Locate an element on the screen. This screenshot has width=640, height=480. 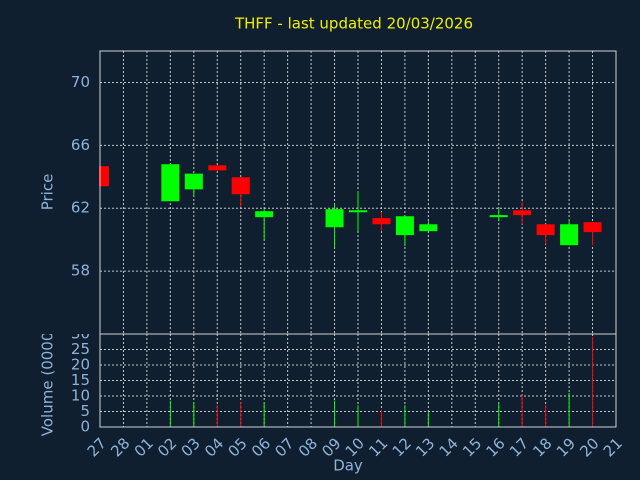
x-tick-label: 04 is located at coordinates (214, 447).